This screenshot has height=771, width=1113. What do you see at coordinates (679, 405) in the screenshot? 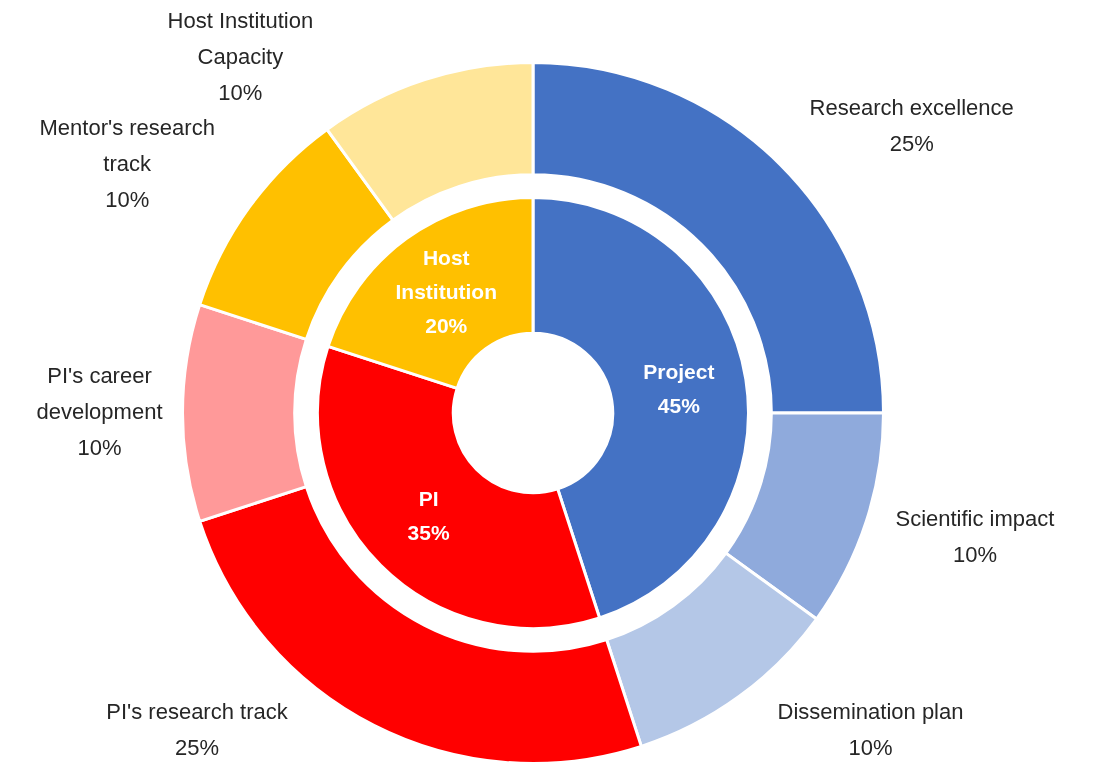
I see `data-label: 45%` at bounding box center [679, 405].